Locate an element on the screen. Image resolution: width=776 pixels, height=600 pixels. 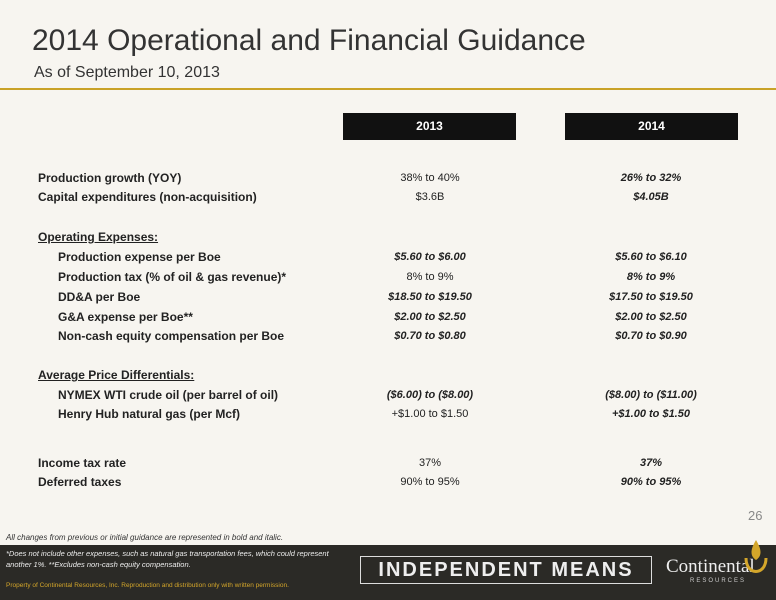
banner is located at coordinates (388, 572).